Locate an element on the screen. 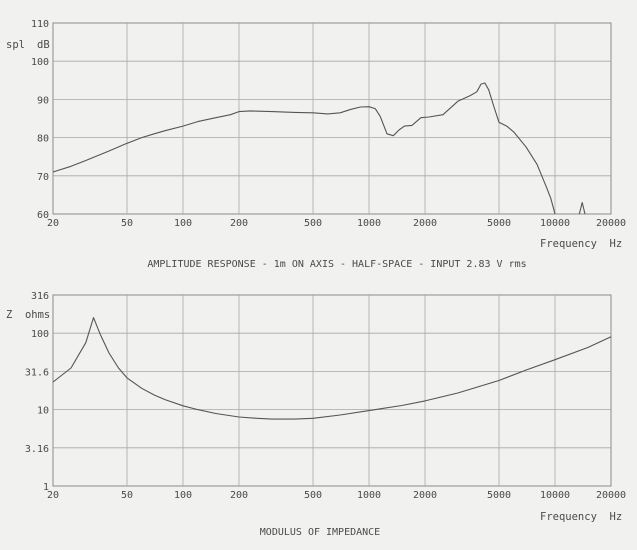 Image resolution: width=637 pixels, height=550 pixels. impedance-y-tick-label: 10 is located at coordinates (43, 411).